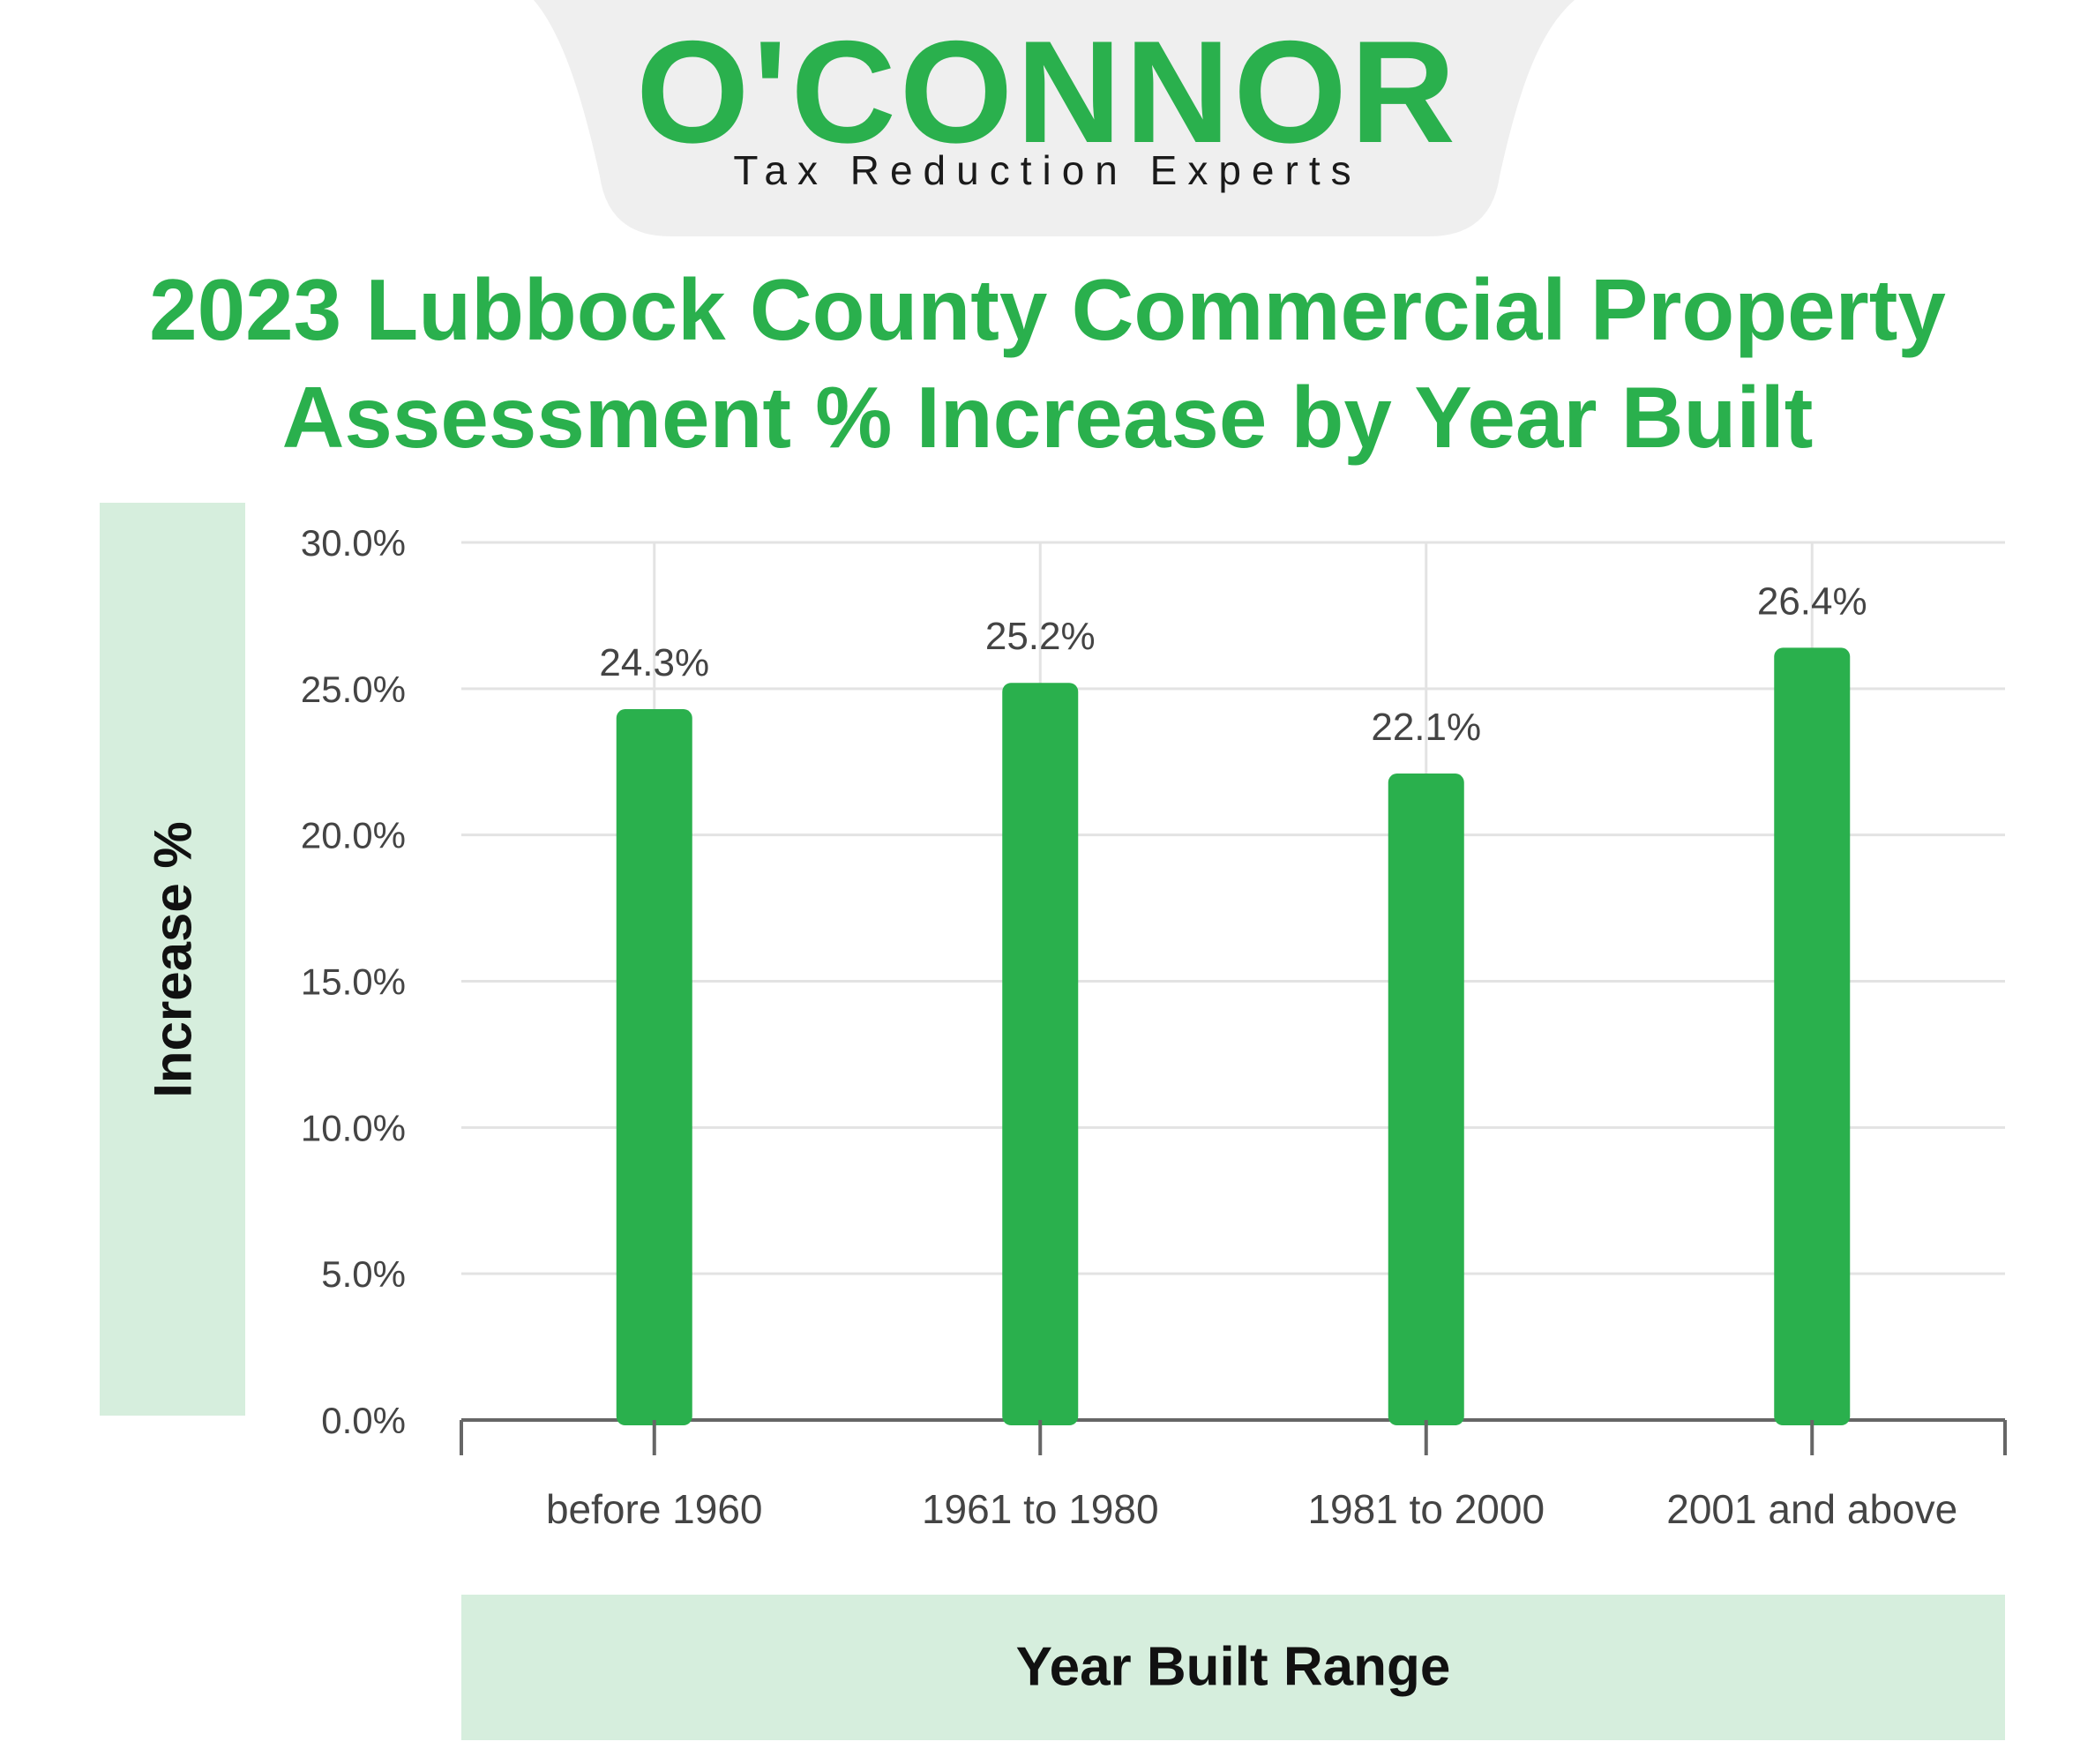 The image size is (2095, 1764). What do you see at coordinates (1812, 601) in the screenshot?
I see `data-label: 26.4%` at bounding box center [1812, 601].